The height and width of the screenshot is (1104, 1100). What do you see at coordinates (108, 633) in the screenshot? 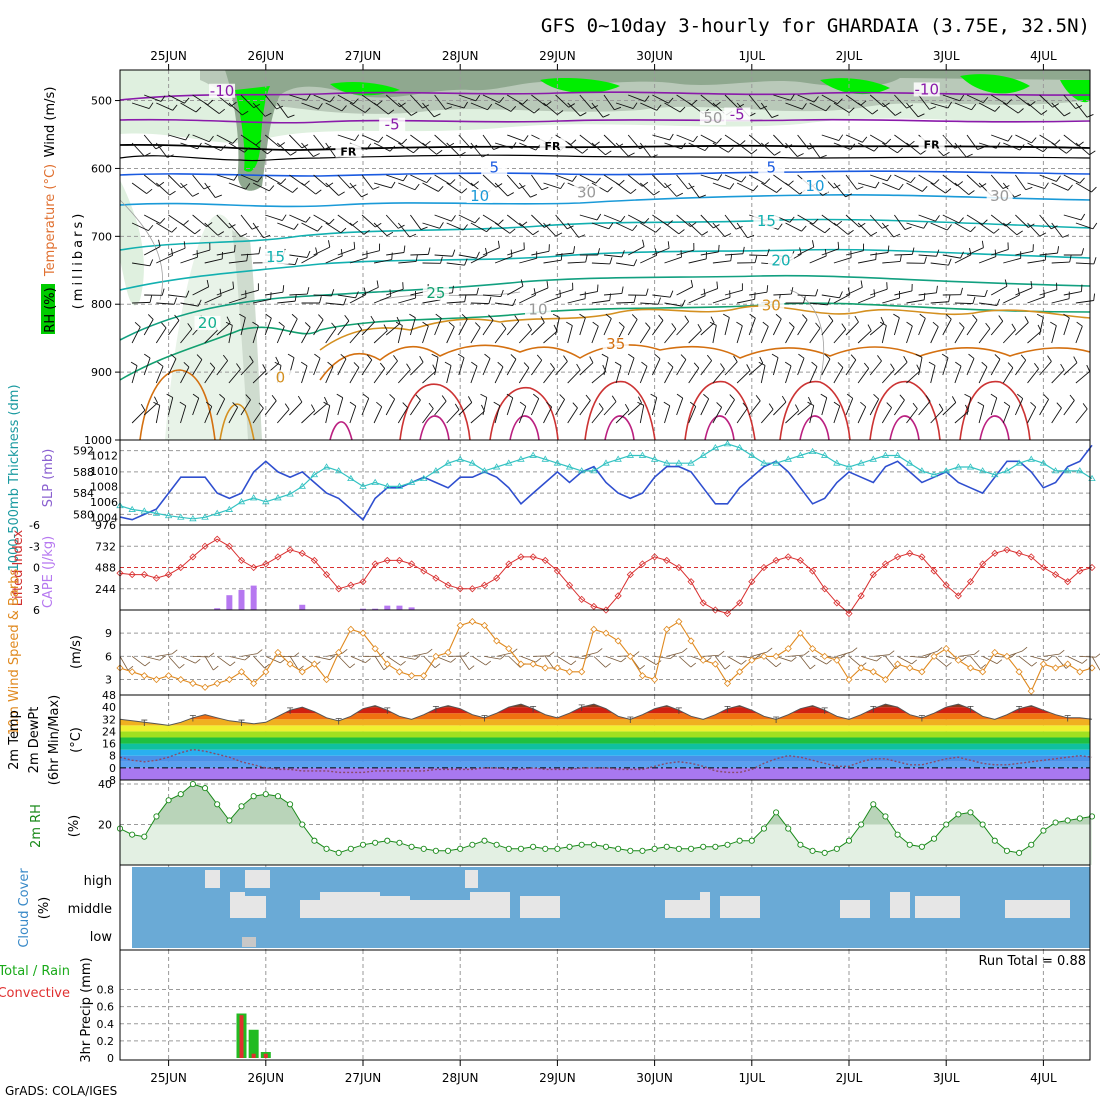
I see `wind-tick-label: 9` at bounding box center [108, 633].